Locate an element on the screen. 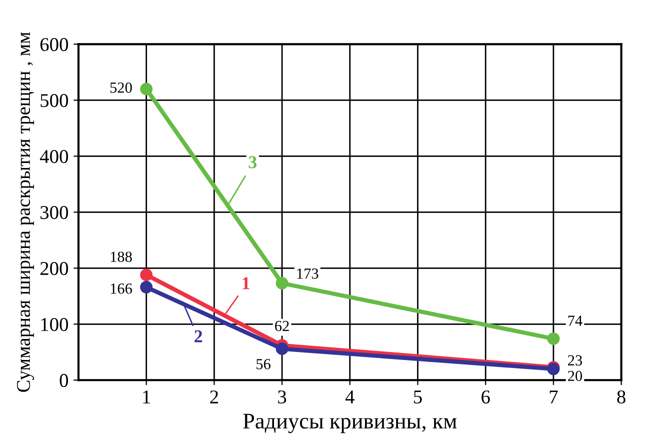 The width and height of the screenshot is (654, 442). x-tick-label: 8 is located at coordinates (621, 397).